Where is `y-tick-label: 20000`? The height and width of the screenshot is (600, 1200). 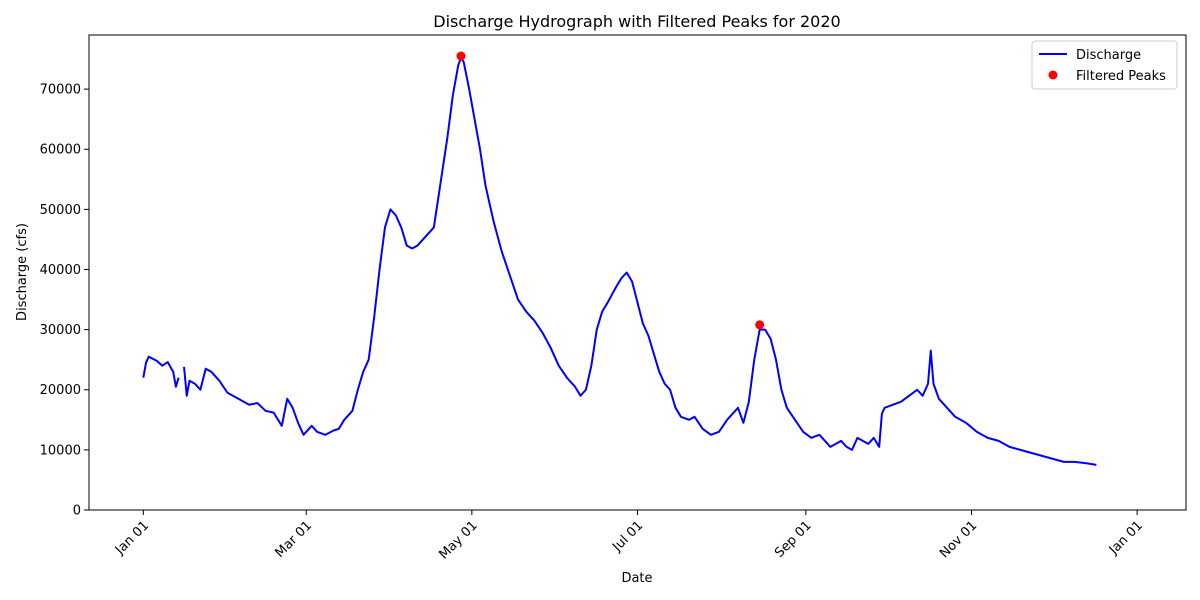
y-tick-label: 20000 is located at coordinates (60, 390).